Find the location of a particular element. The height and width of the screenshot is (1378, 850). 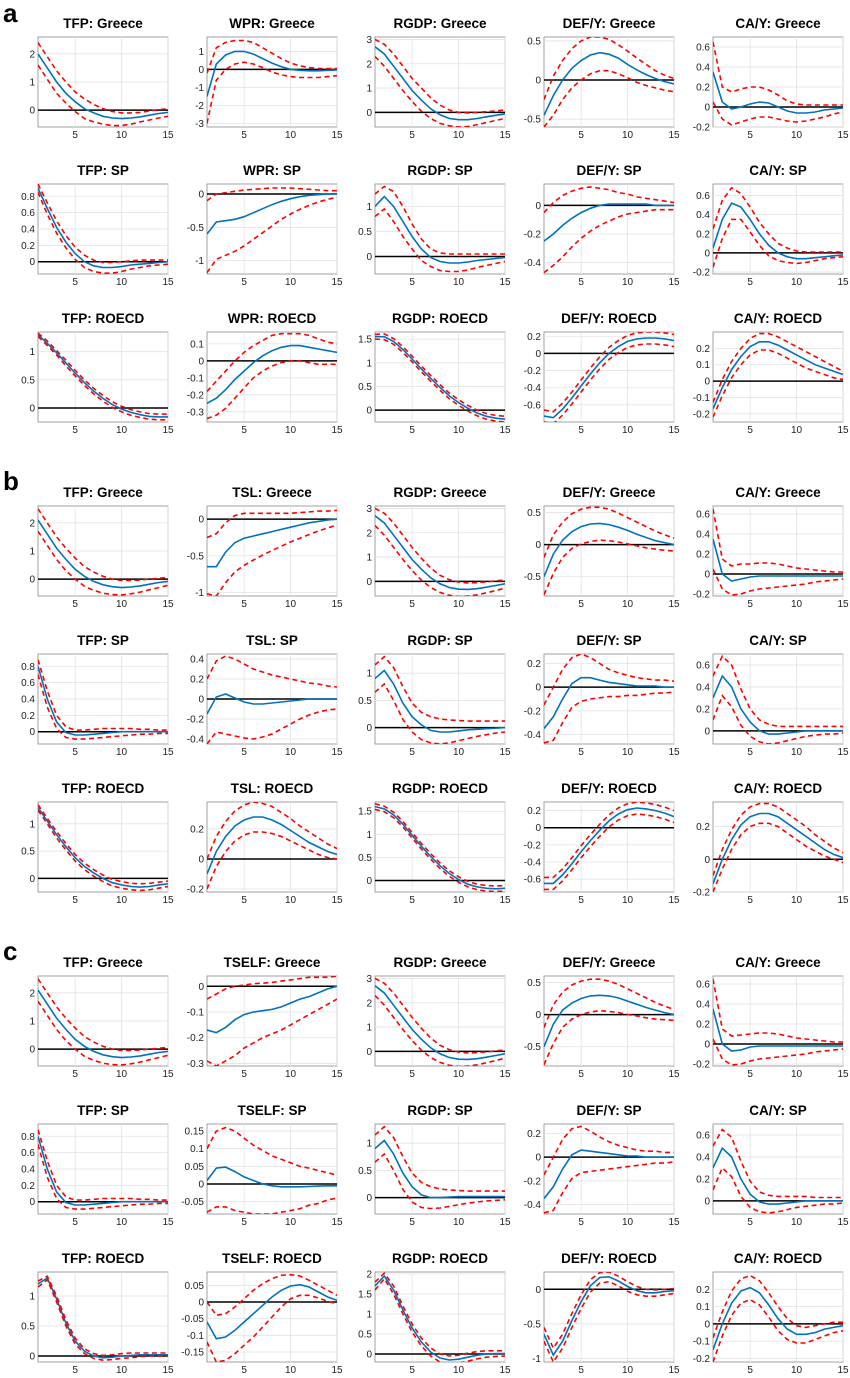

chart-title: TFP: ROECD is located at coordinates (103, 788).